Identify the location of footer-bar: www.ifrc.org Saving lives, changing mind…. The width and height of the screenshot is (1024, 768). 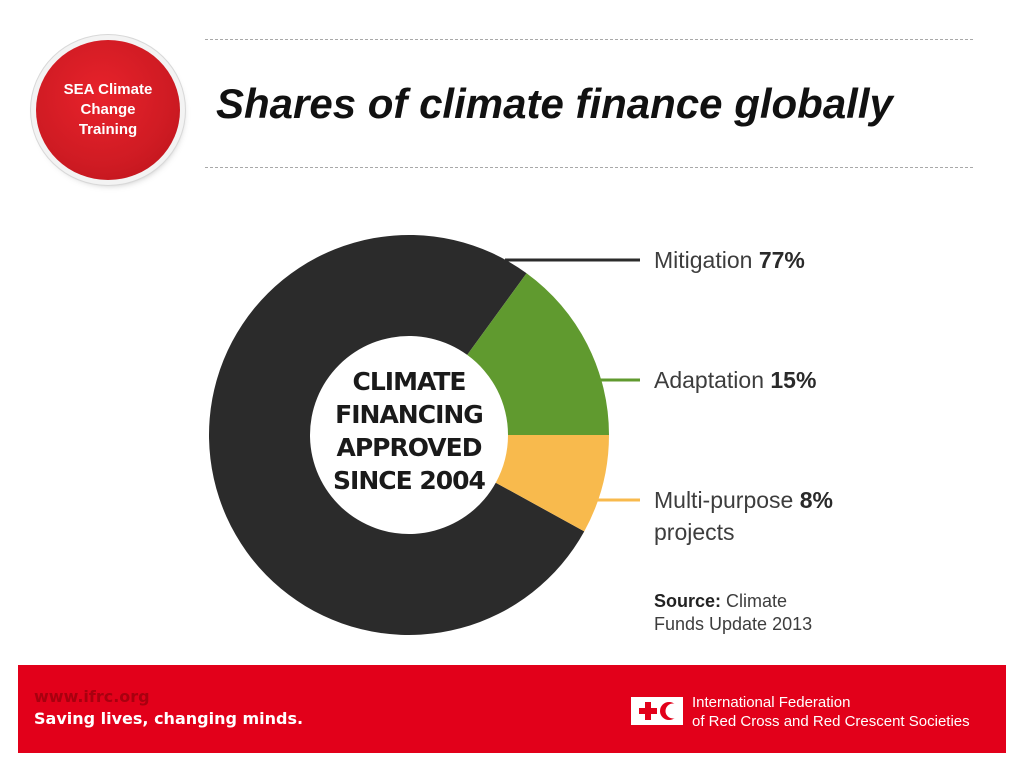
(512, 709).